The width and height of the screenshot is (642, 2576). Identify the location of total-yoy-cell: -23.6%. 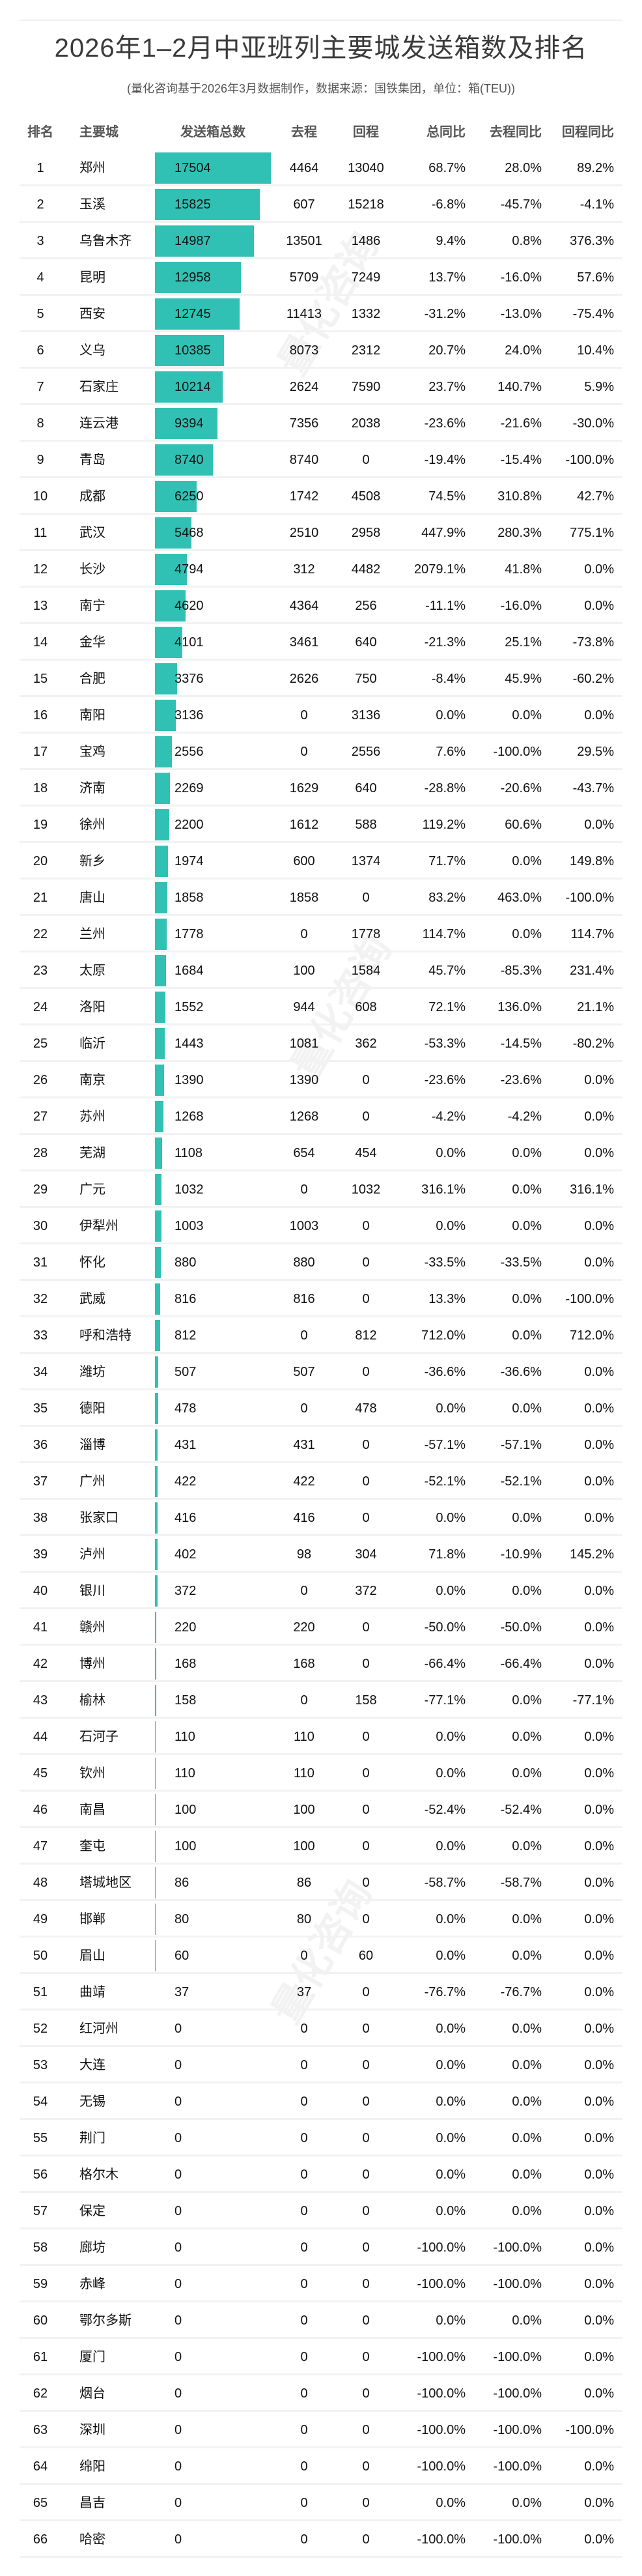
(445, 424).